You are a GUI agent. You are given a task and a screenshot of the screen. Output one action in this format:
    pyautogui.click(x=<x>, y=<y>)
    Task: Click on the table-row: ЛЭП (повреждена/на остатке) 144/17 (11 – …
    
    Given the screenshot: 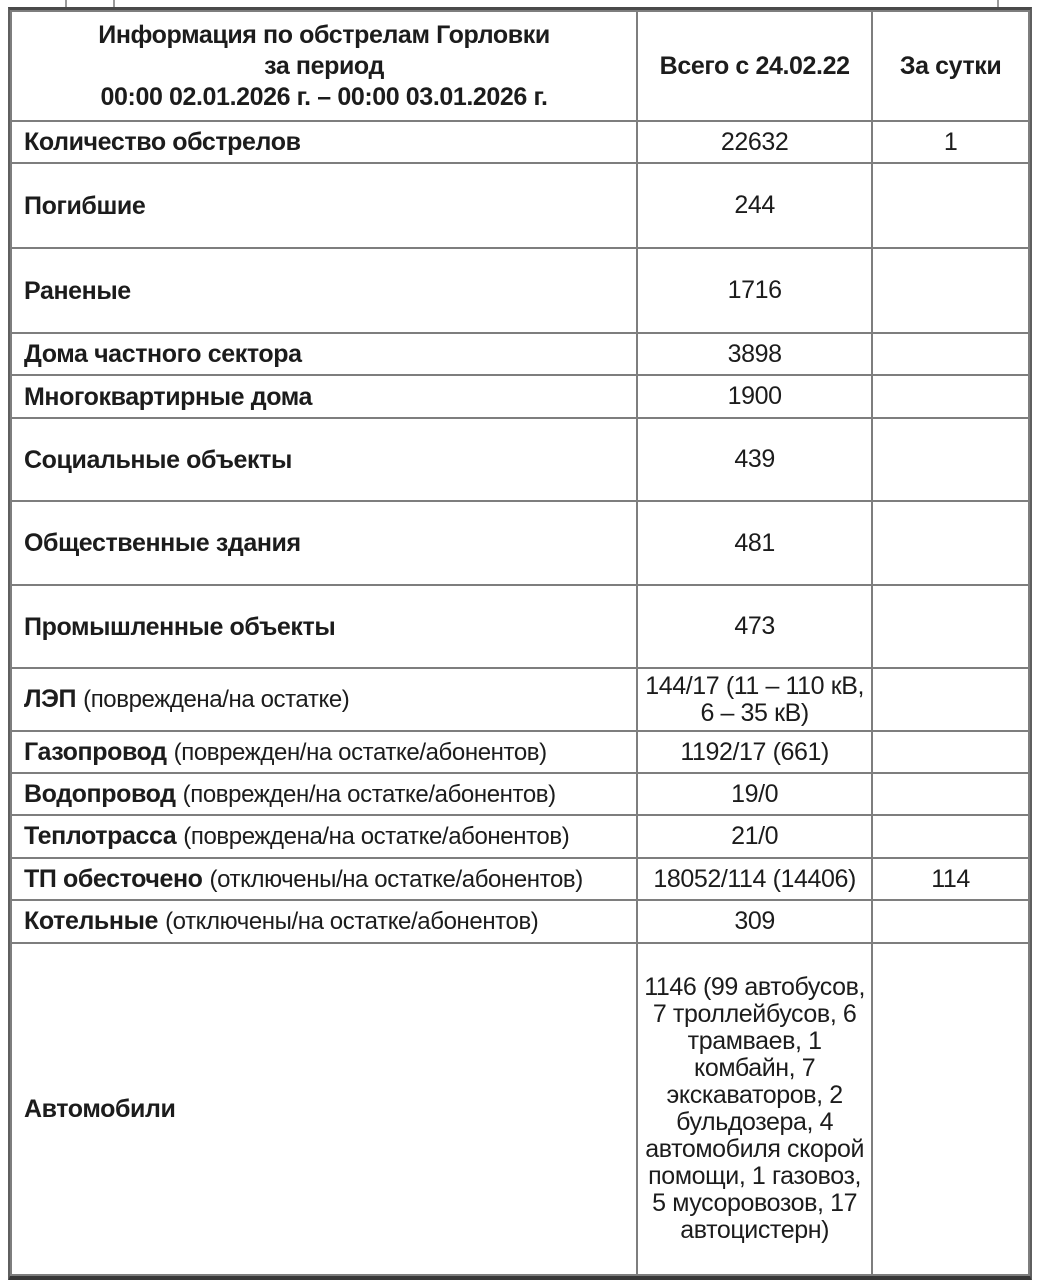 What is the action you would take?
    pyautogui.click(x=519, y=699)
    